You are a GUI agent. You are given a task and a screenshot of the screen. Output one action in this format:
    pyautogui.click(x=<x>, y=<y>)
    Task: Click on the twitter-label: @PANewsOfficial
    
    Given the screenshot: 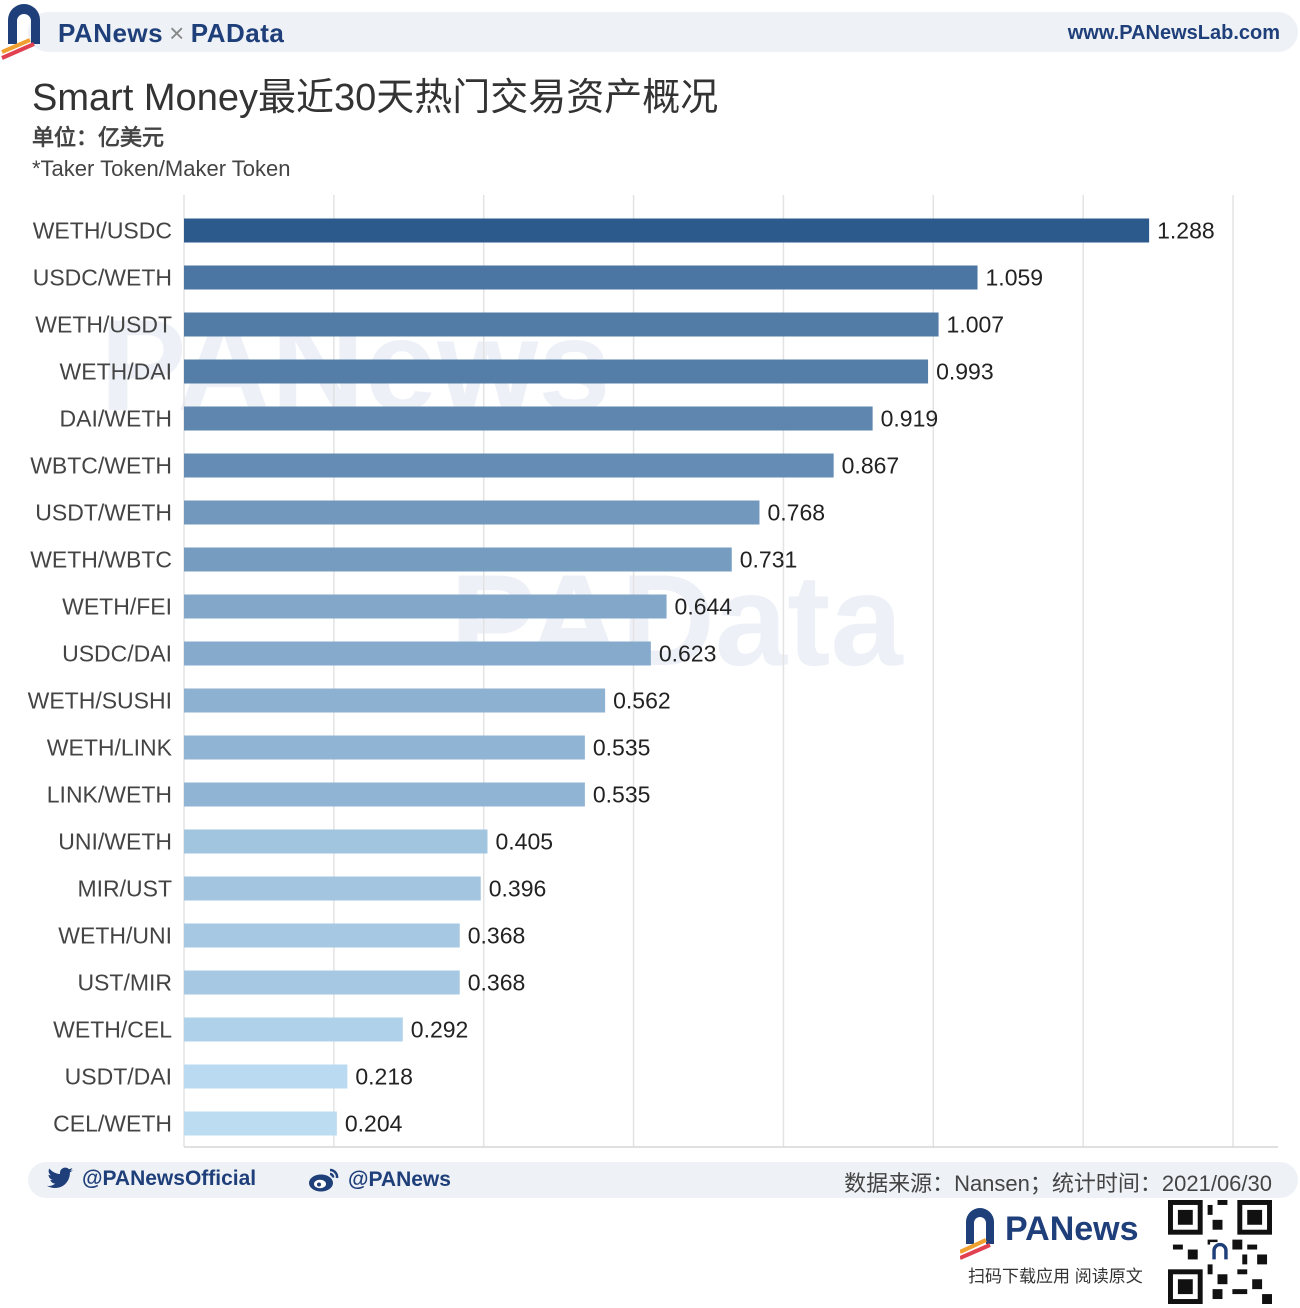 What is the action you would take?
    pyautogui.click(x=169, y=1178)
    